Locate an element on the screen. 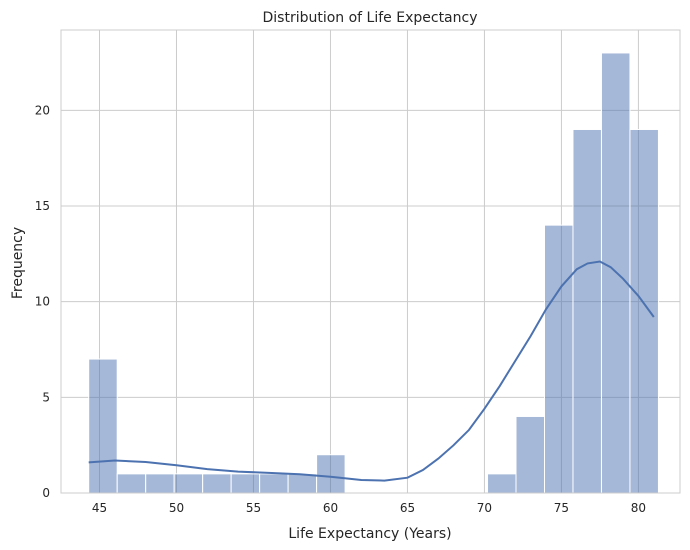  y-tick-label: 15 is located at coordinates (42, 206).